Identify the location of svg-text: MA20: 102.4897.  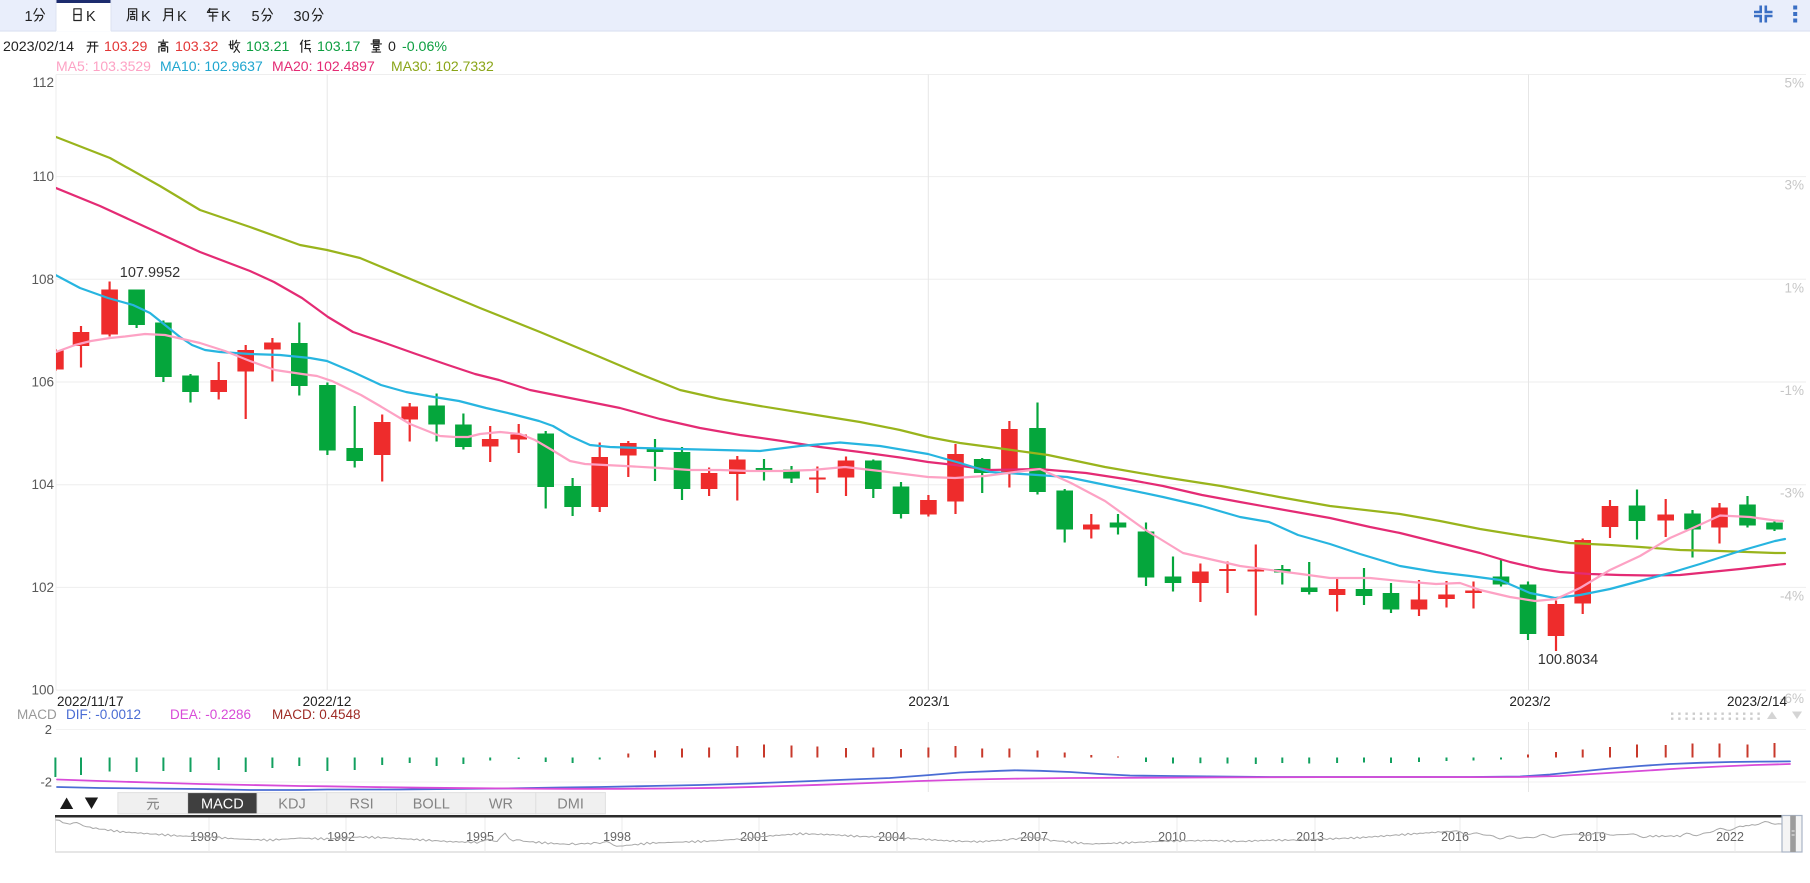
(323, 66).